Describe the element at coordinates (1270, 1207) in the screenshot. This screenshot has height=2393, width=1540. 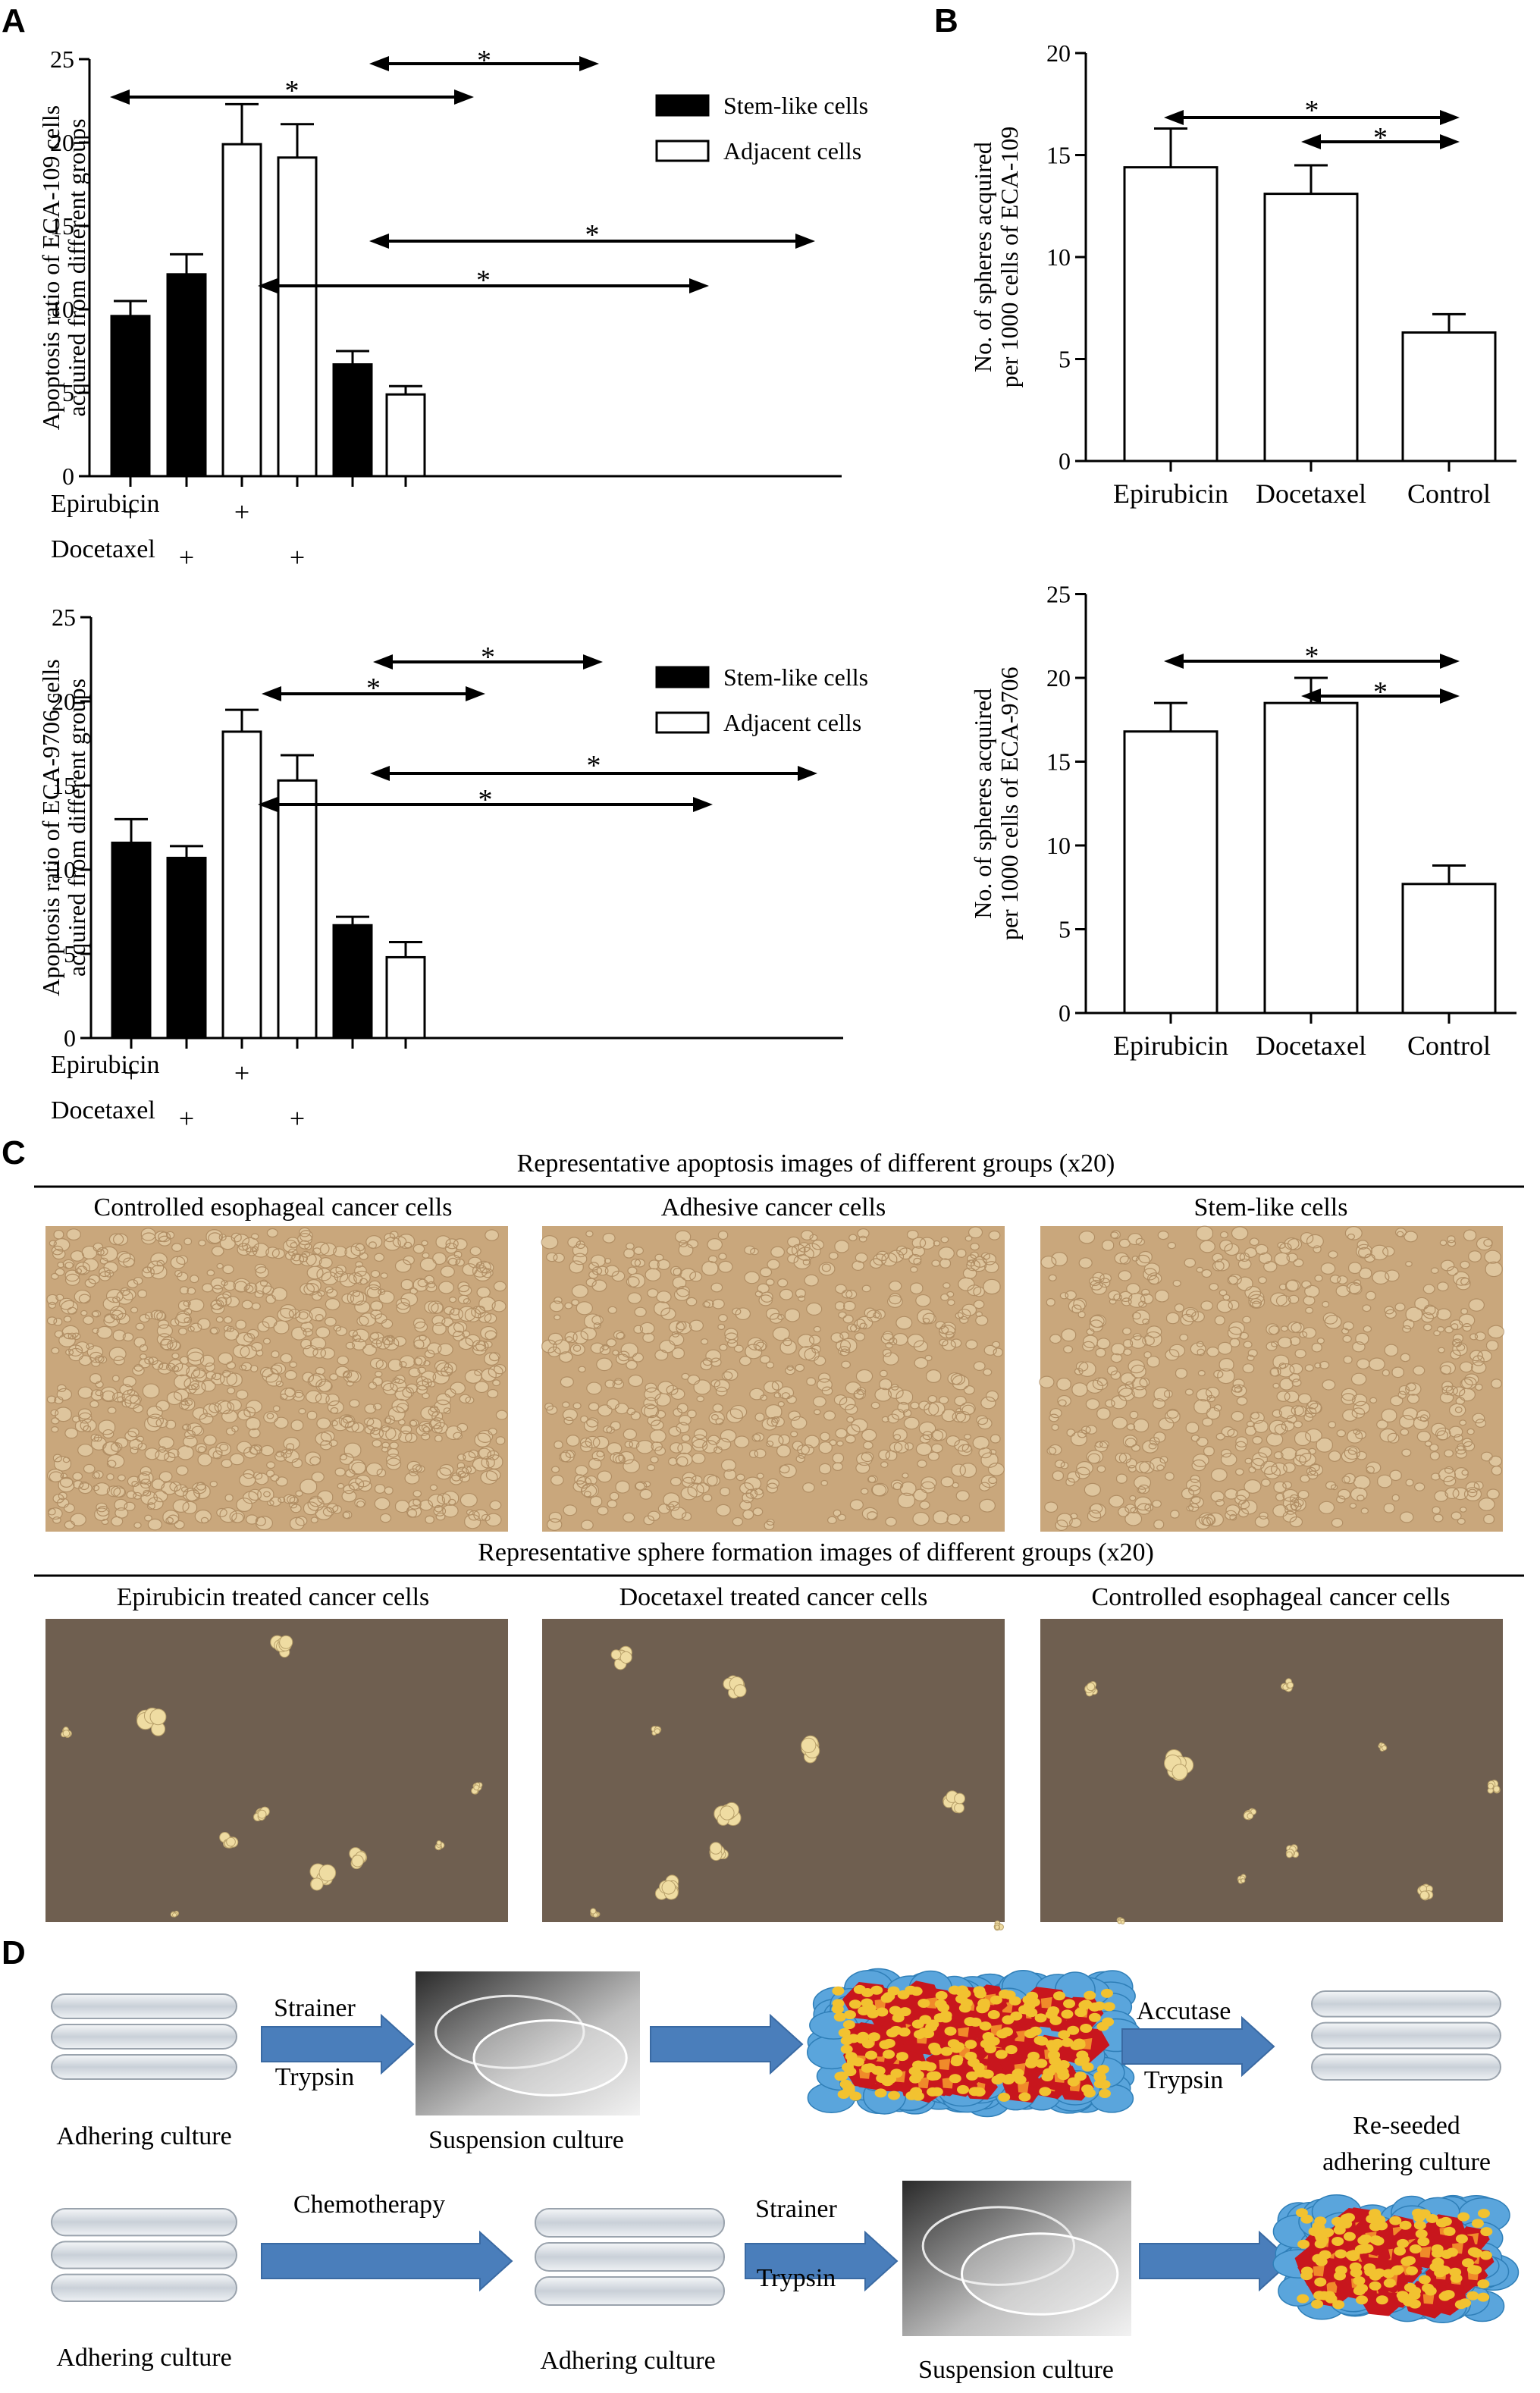
I see `apoptosis-caption-3: Stem-like cells` at that location.